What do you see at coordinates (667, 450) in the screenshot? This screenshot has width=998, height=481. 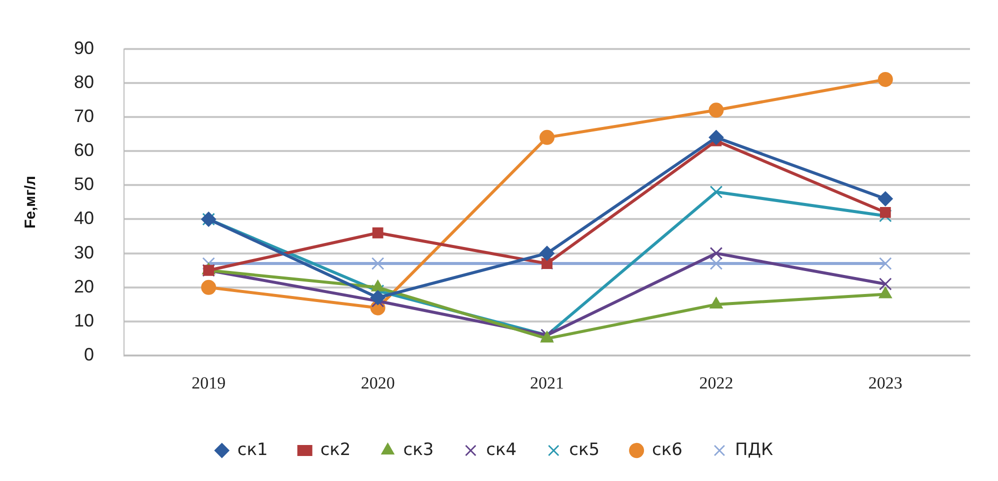 I see `legend-label: ск6` at bounding box center [667, 450].